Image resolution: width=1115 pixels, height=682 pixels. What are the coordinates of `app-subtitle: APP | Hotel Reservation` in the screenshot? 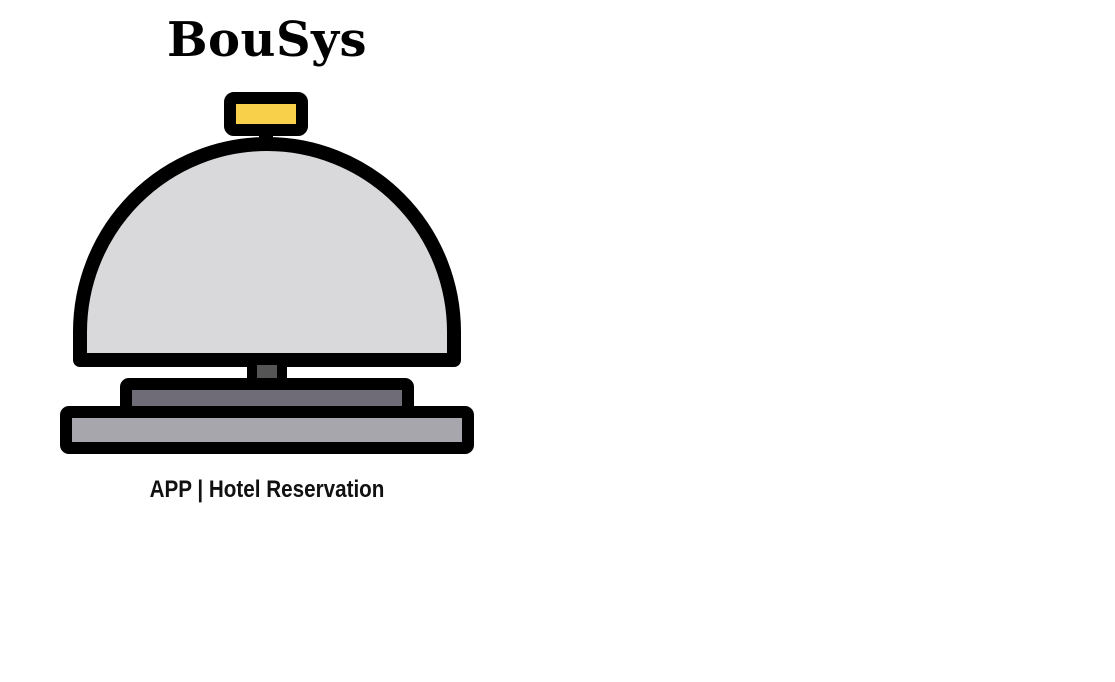 It's located at (267, 489).